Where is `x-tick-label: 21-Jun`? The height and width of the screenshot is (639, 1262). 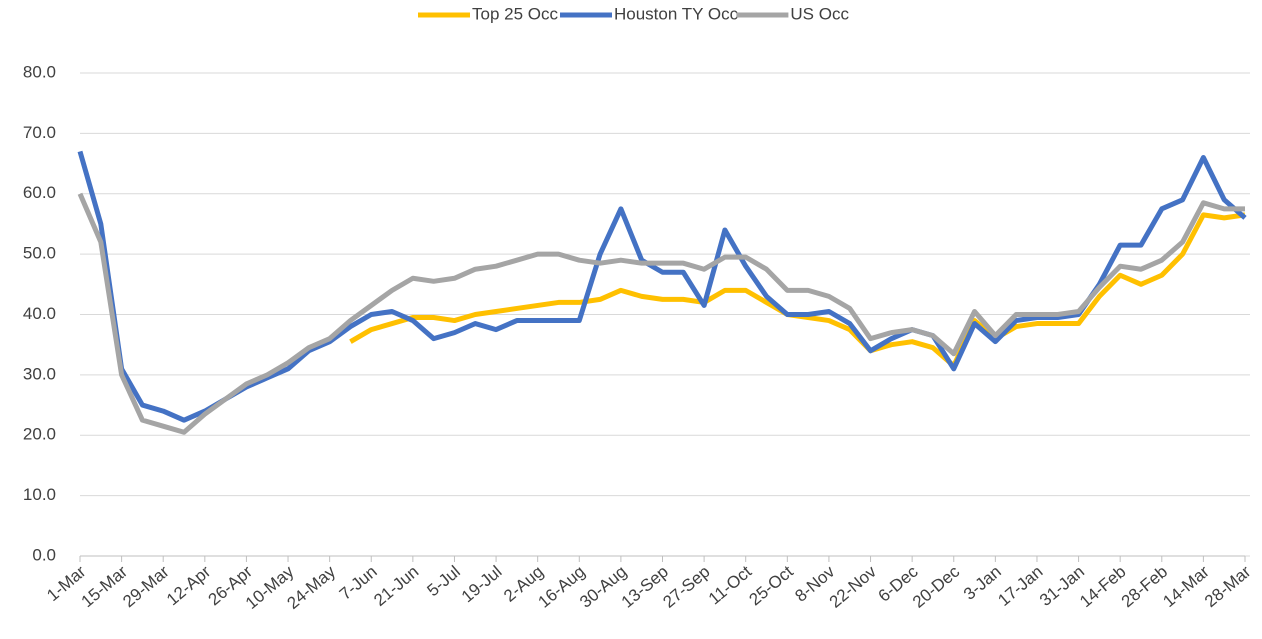
x-tick-label: 21-Jun is located at coordinates (396, 586).